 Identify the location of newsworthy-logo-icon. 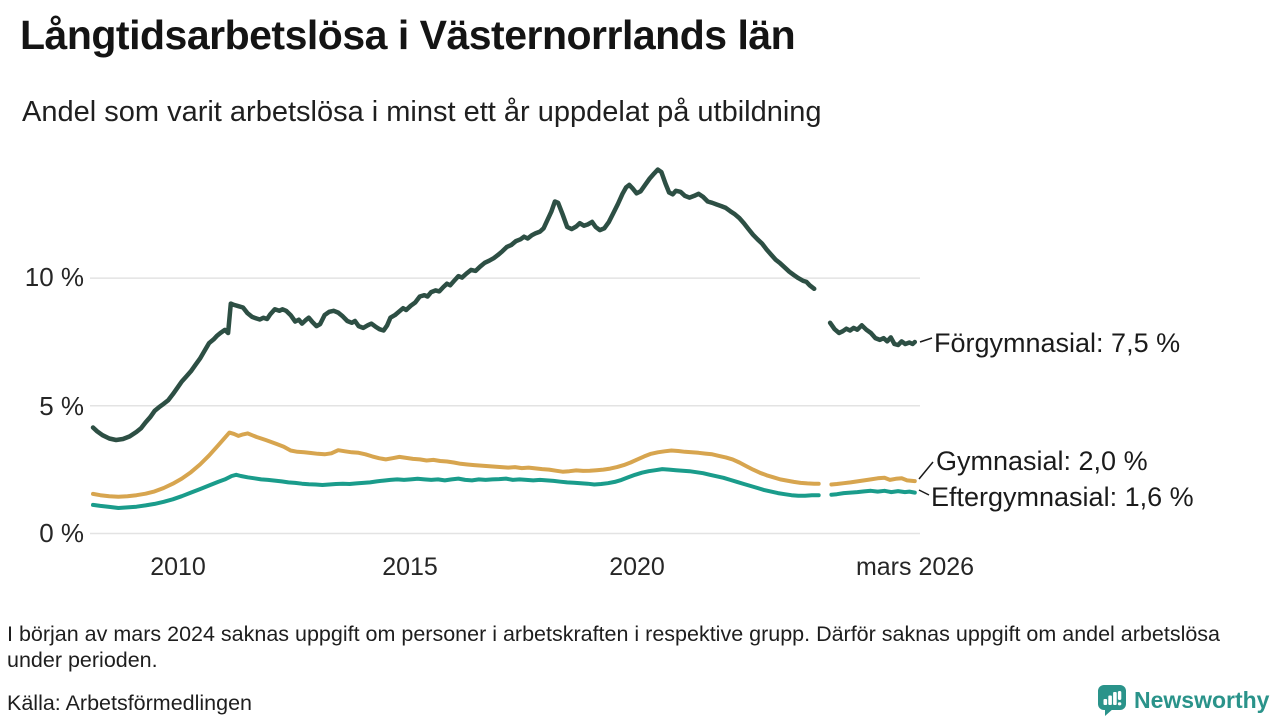
(1112, 700).